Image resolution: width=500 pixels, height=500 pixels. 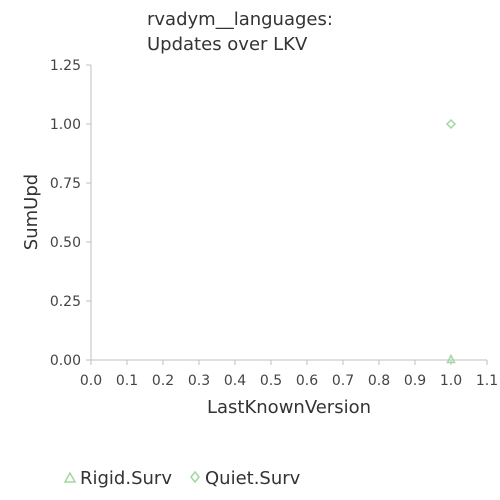 I want to click on y-tick-label: 0.50, so click(x=65, y=243).